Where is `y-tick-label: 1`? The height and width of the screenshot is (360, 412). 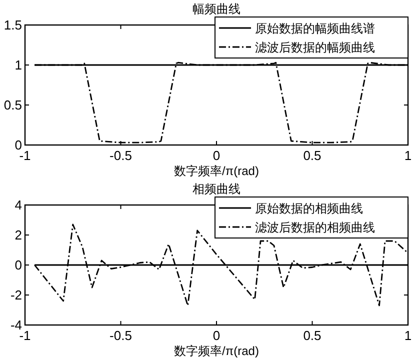
y-tick-label: 1 is located at coordinates (18, 65).